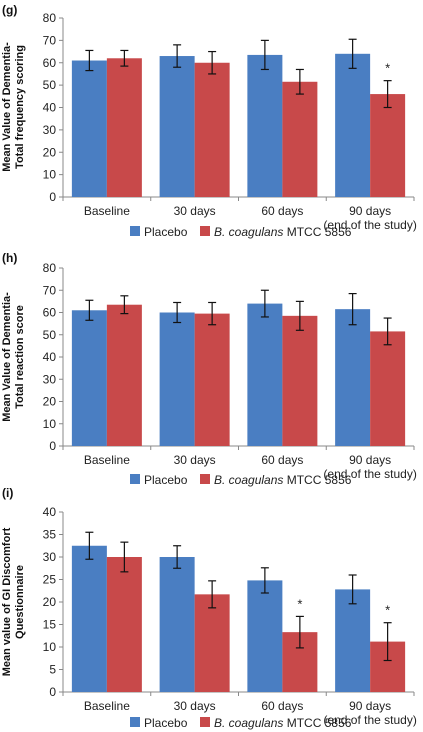  What do you see at coordinates (50, 535) in the screenshot?
I see `y-tick-label: 35` at bounding box center [50, 535].